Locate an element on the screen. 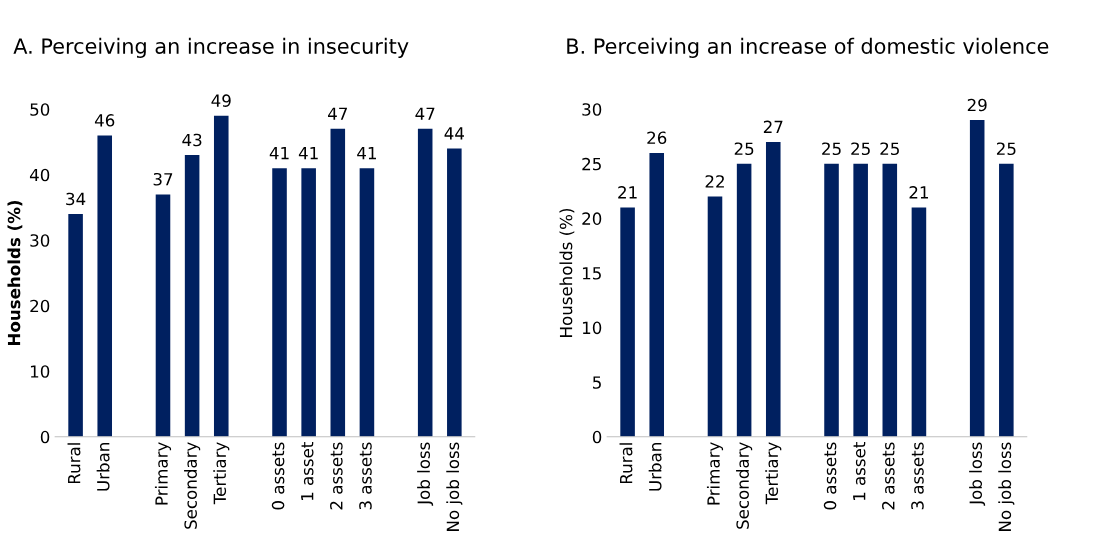 This screenshot has height=546, width=1104. chart-title: A. Perceiving an increase in insecurity is located at coordinates (211, 47).